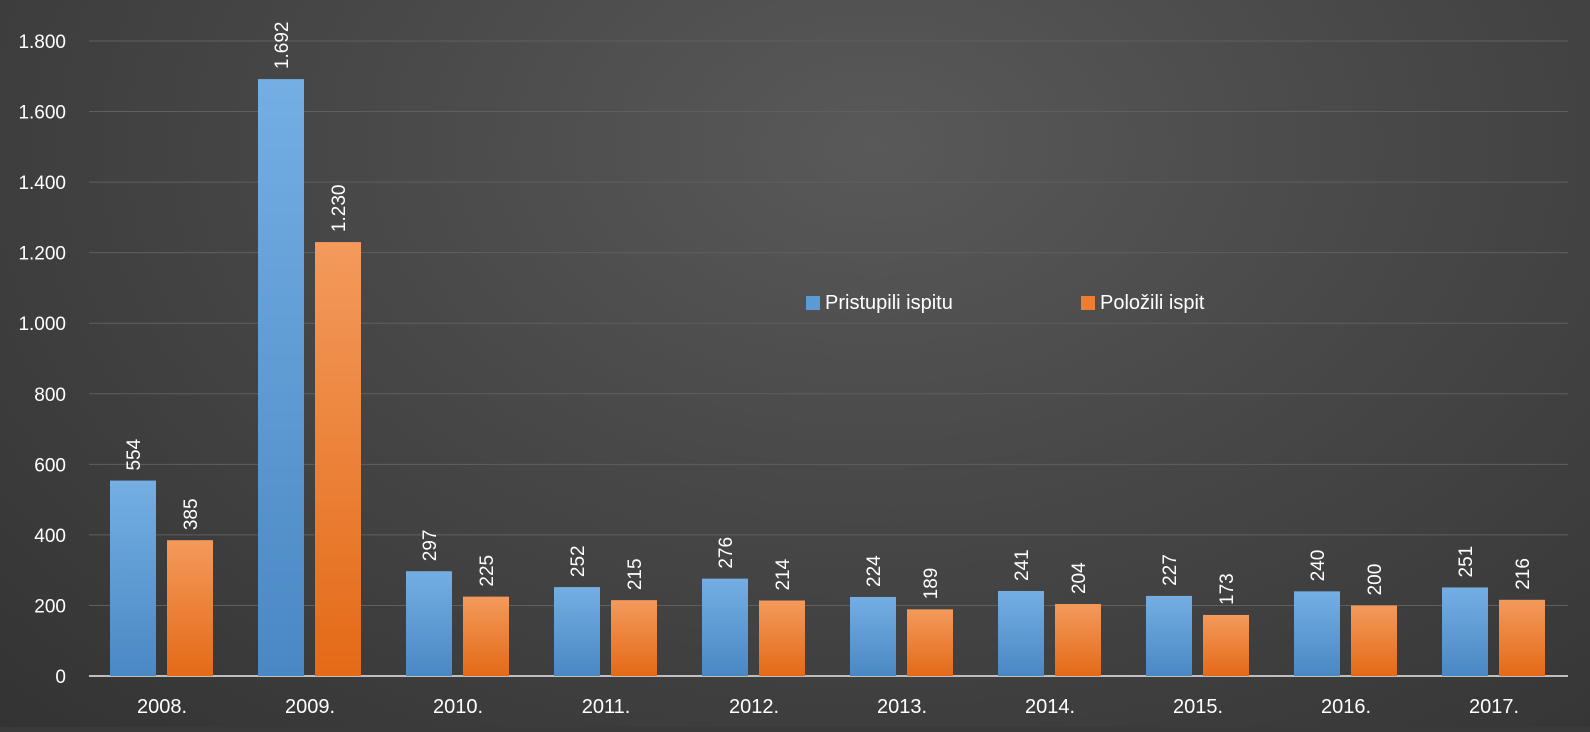  Describe the element at coordinates (1227, 589) in the screenshot. I see `data-label: 173` at that location.